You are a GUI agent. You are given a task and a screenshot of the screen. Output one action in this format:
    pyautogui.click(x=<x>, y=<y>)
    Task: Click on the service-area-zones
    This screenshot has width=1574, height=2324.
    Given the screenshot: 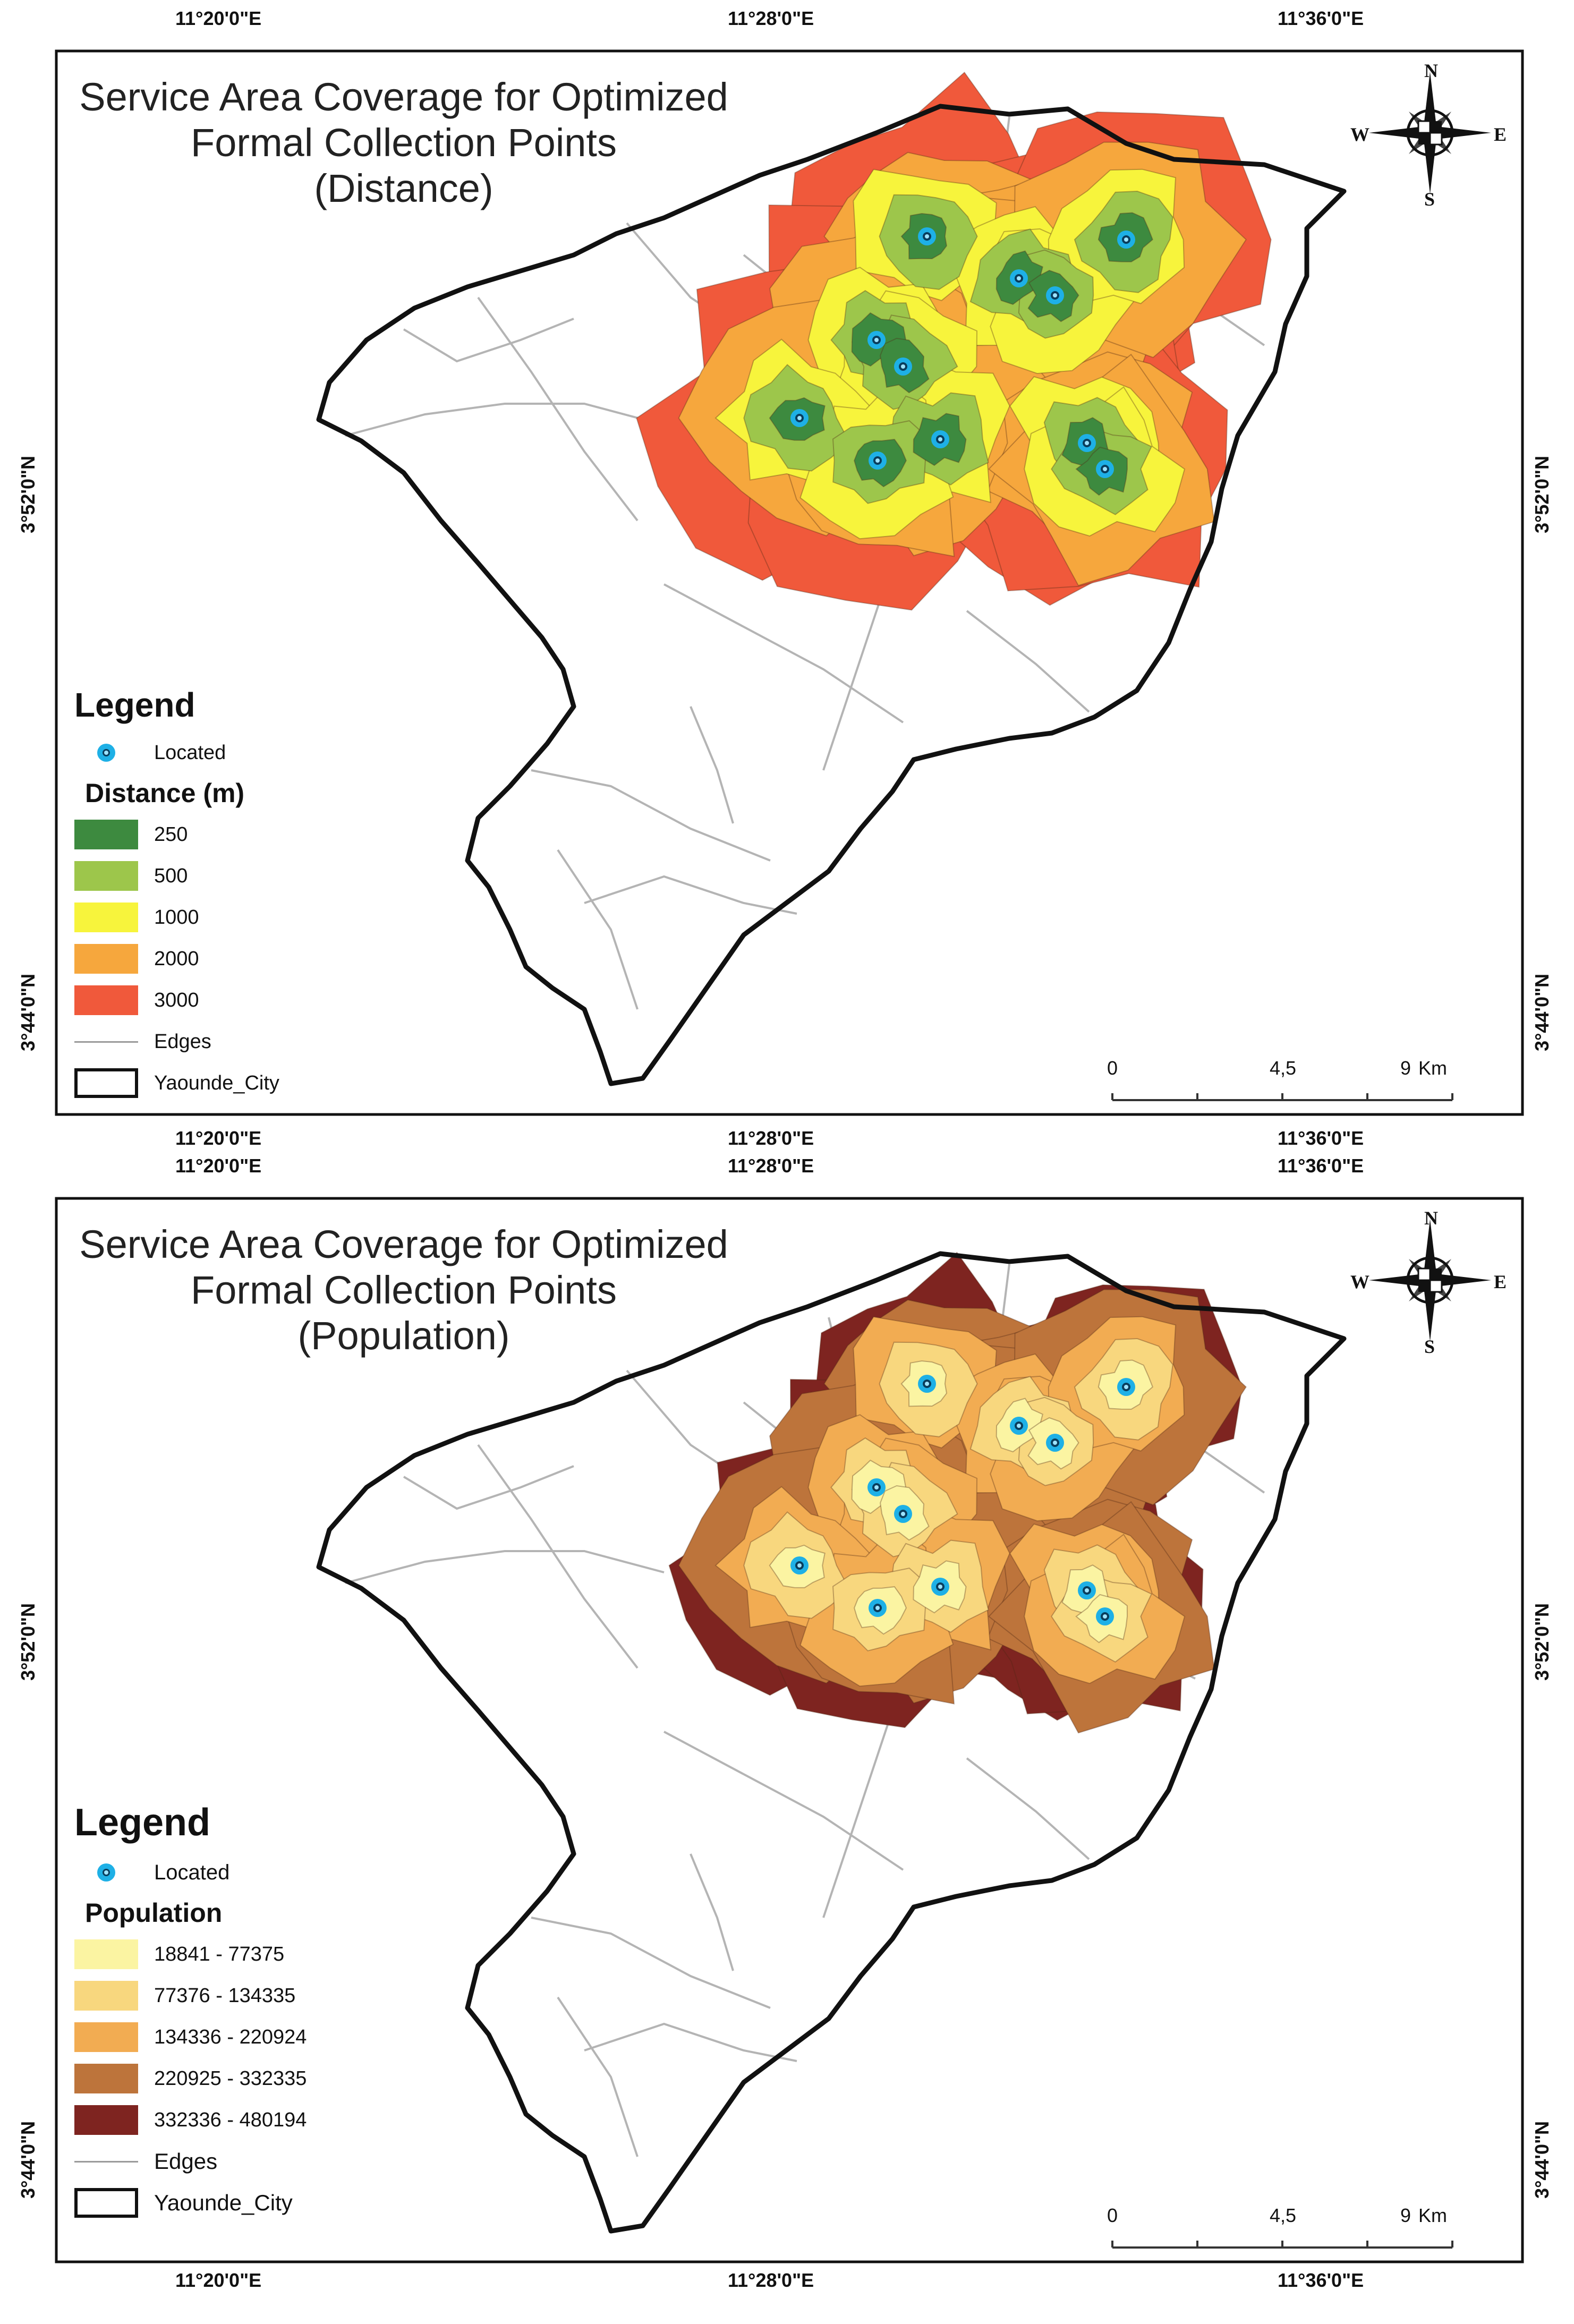 What is the action you would take?
    pyautogui.click(x=958, y=1493)
    